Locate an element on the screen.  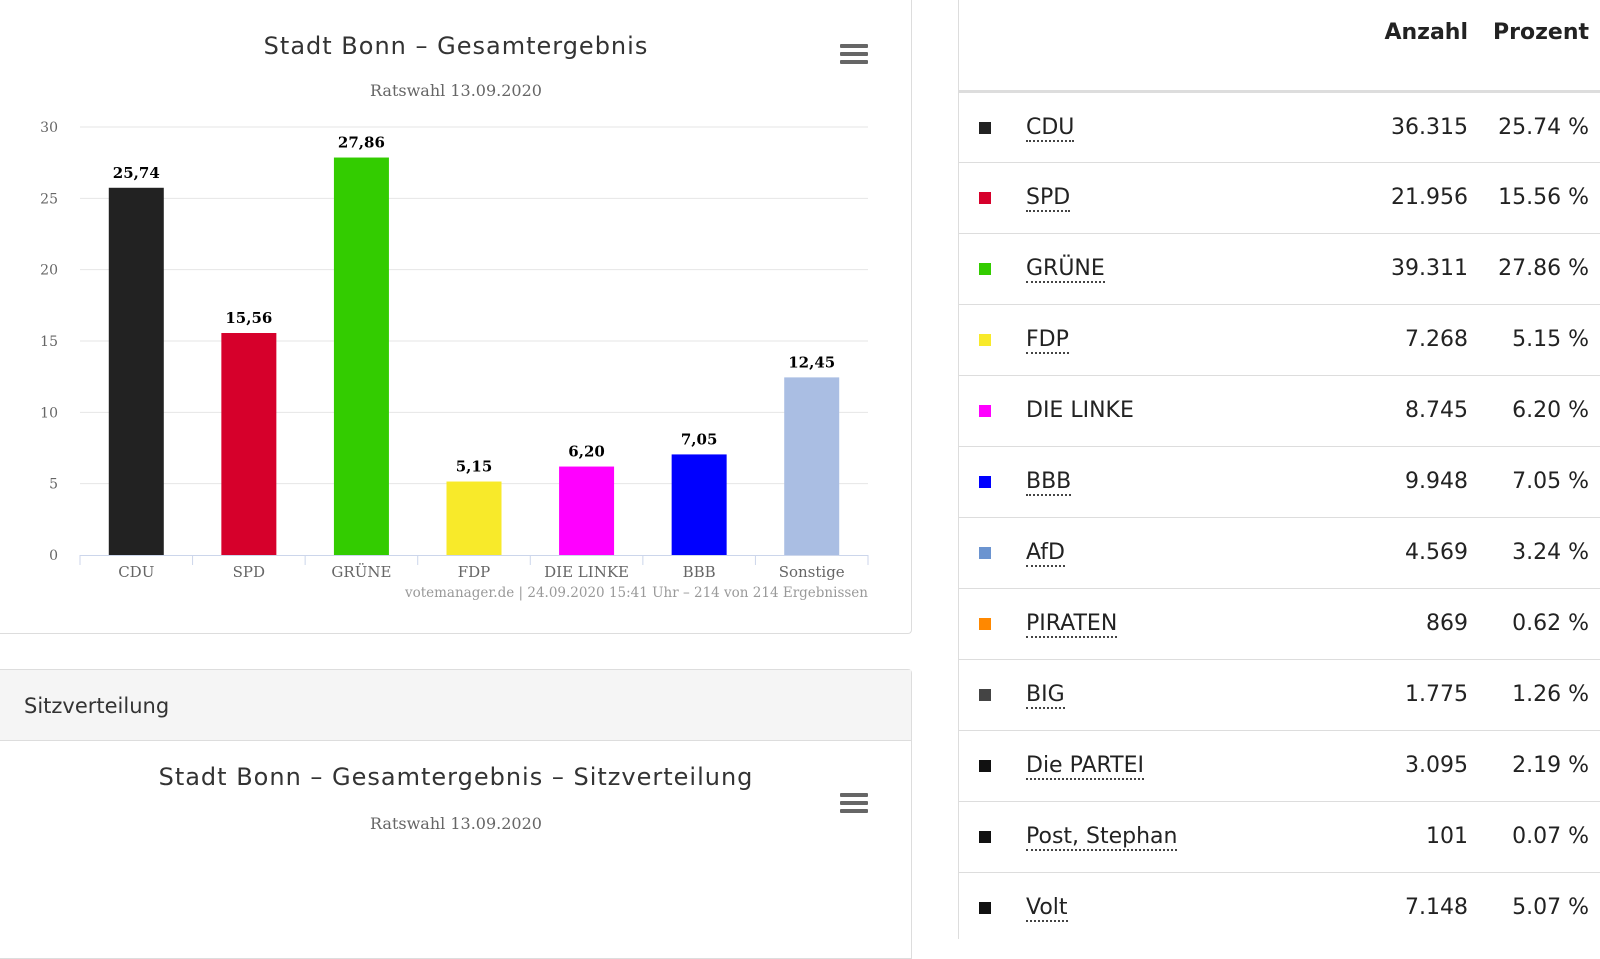
vote-count: 101 is located at coordinates (1357, 836).